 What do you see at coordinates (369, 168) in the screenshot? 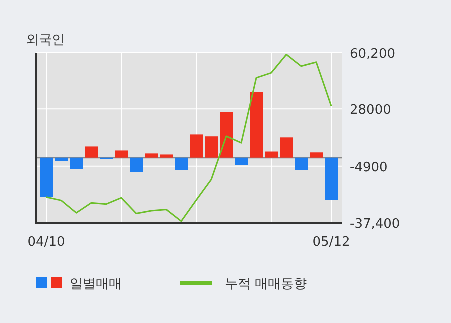
I see `y-tick-label: -4900` at bounding box center [369, 168].